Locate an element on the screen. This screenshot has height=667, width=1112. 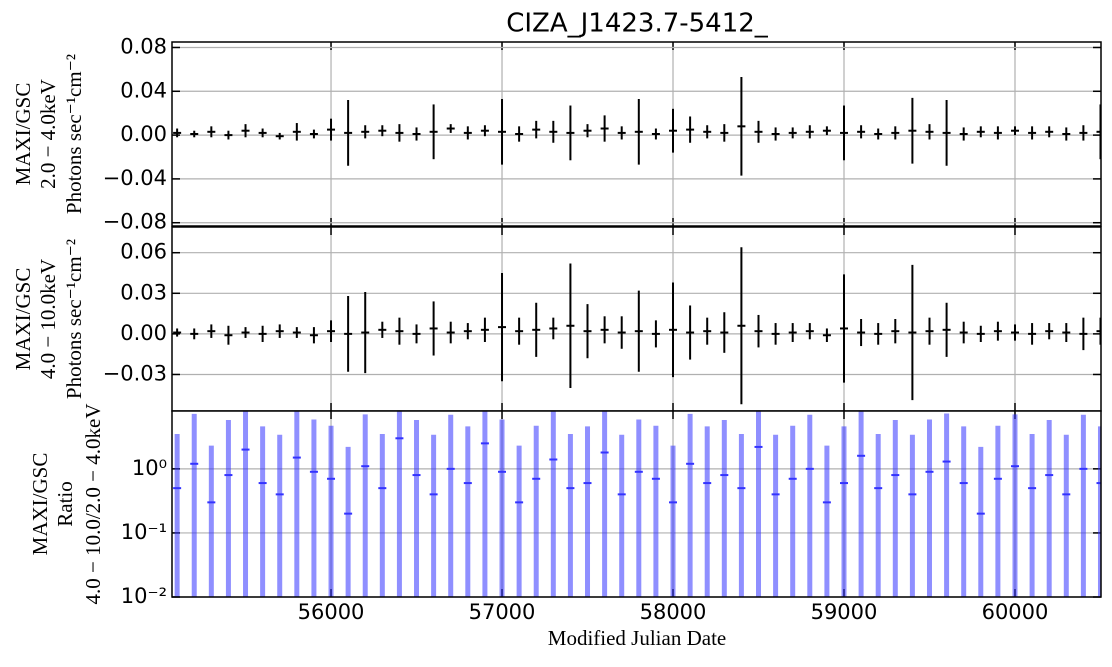
x-axis-label: Modified Julian Date is located at coordinates (637, 638).